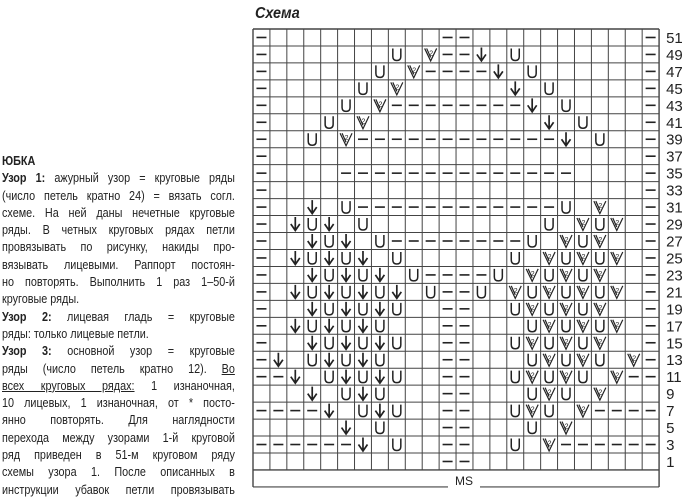 This screenshot has height=503, width=700. What do you see at coordinates (184, 385) in the screenshot?
I see `text-run: 1 изнаночная,` at bounding box center [184, 385].